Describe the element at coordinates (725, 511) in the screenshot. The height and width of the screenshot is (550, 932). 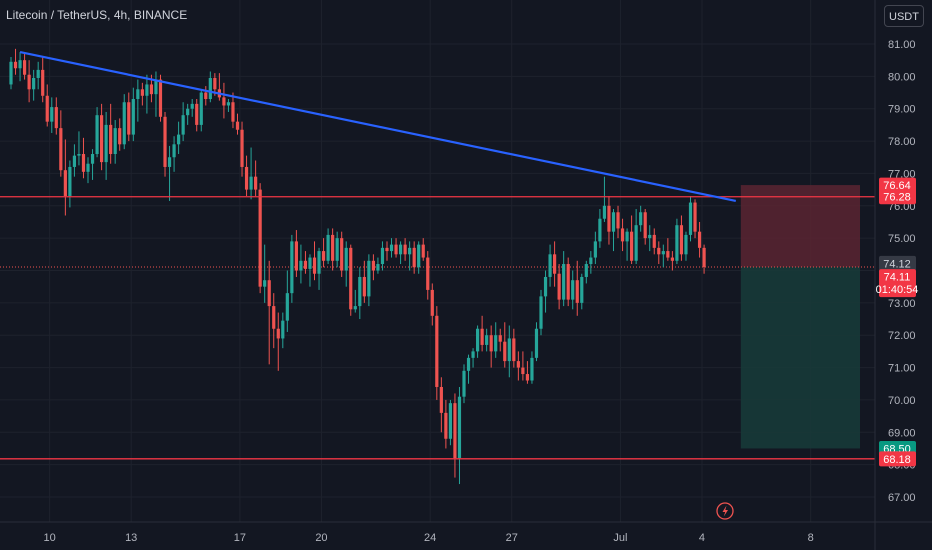
I see `lightning-icon` at that location.